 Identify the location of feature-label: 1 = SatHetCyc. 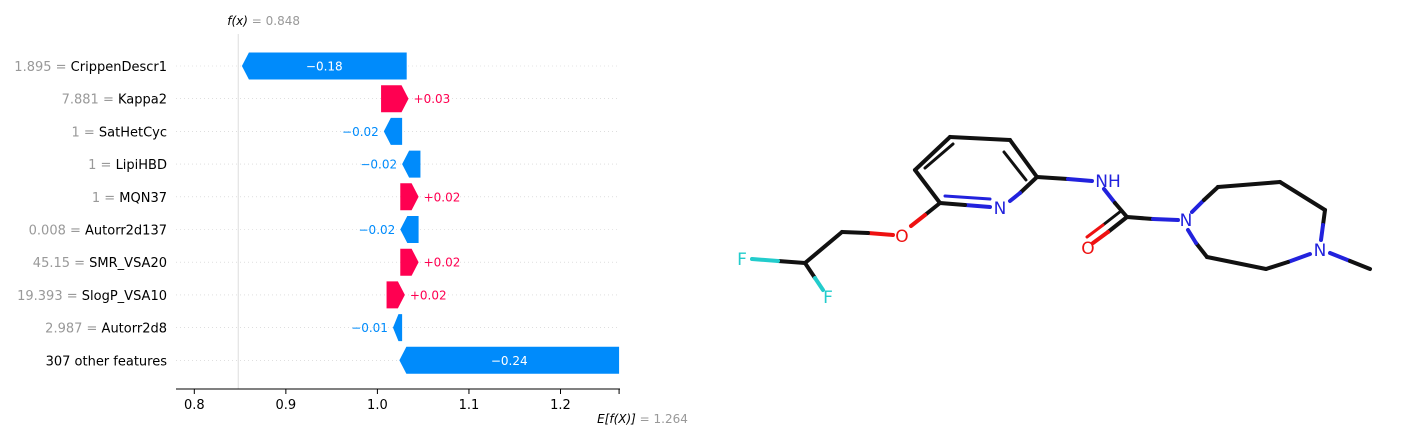
(119, 132).